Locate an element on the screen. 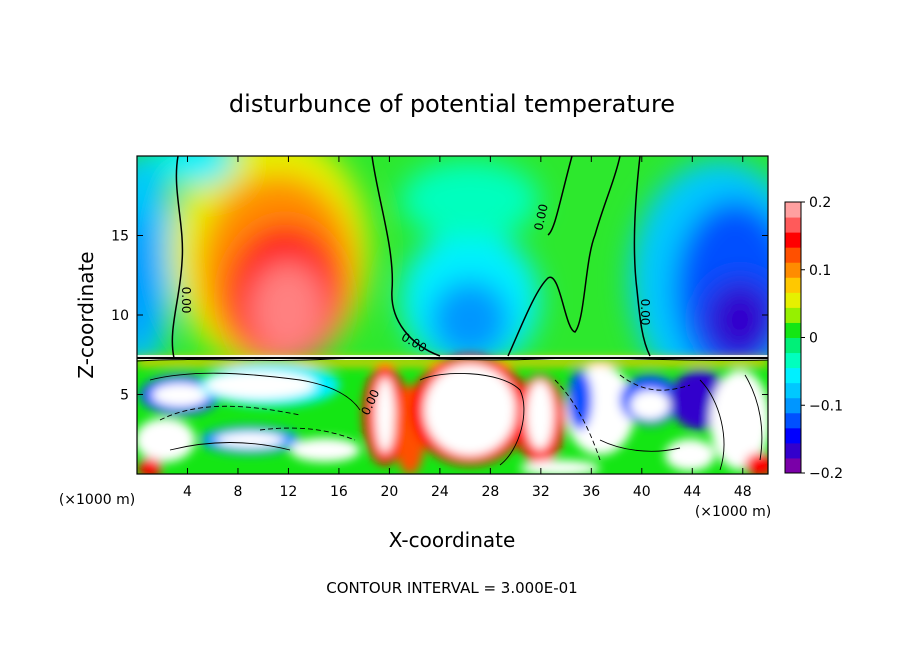 This screenshot has height=654, width=904. y-axis-label: Z-coordinate is located at coordinates (86, 314).